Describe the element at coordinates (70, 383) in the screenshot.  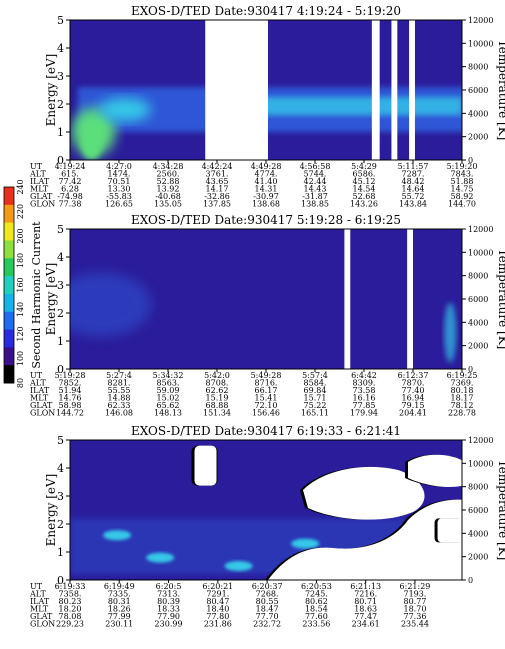
I see `ephemeris-value: 7852.` at that location.